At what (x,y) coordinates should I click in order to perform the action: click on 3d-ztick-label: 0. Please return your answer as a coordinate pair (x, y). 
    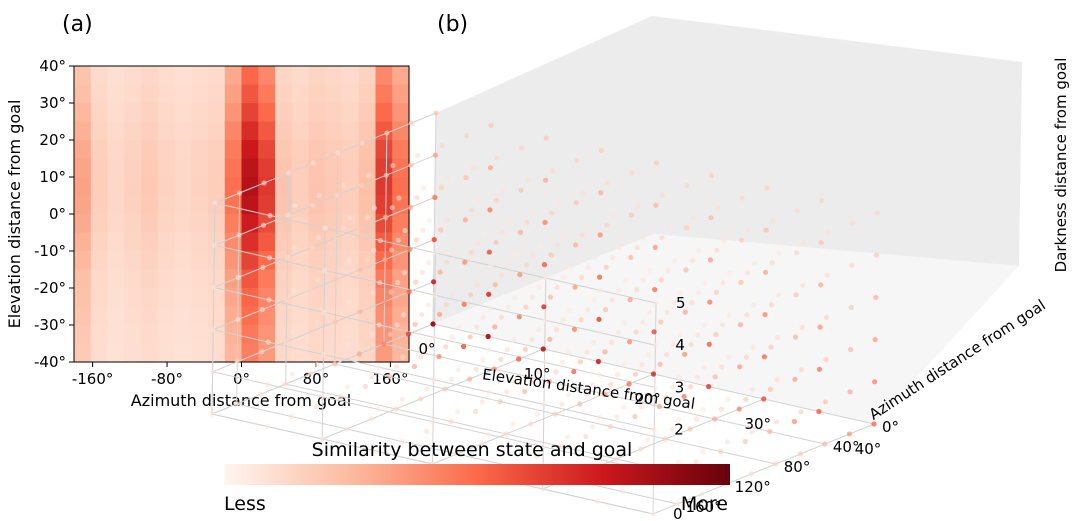
    Looking at the image, I should click on (678, 513).